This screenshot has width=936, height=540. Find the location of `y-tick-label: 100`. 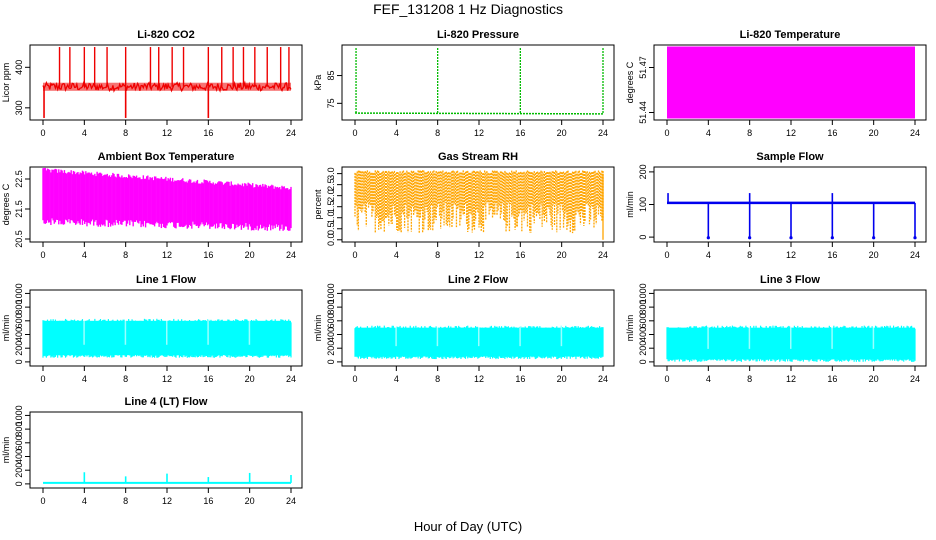

y-tick-label: 100 is located at coordinates (643, 204).